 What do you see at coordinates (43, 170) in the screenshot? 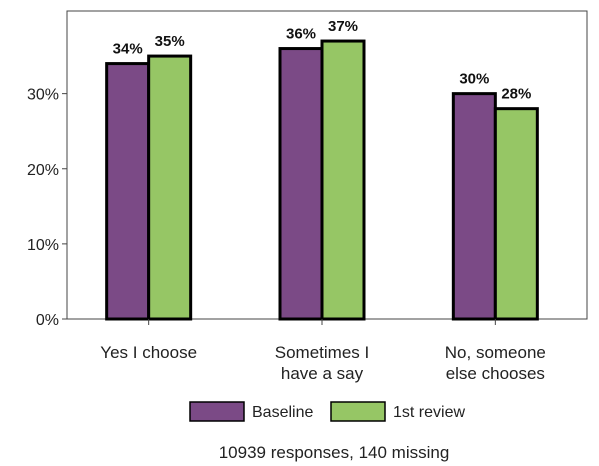
I see `y-tick-label: 20%` at bounding box center [43, 170].